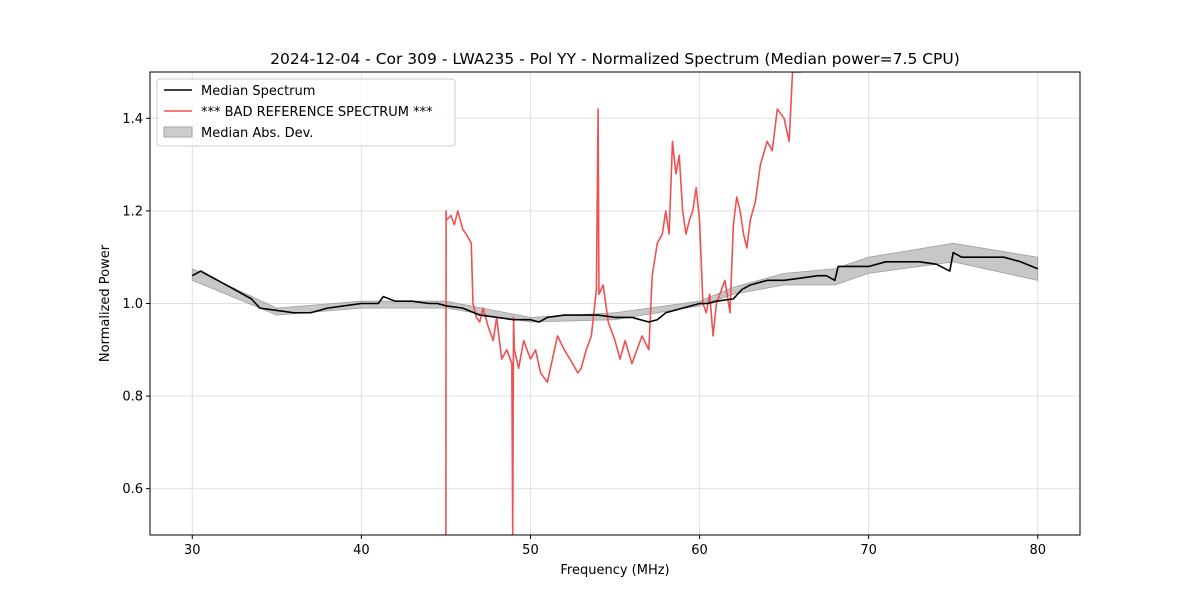  Describe the element at coordinates (132, 119) in the screenshot. I see `y-tick-label: 1.4` at that location.